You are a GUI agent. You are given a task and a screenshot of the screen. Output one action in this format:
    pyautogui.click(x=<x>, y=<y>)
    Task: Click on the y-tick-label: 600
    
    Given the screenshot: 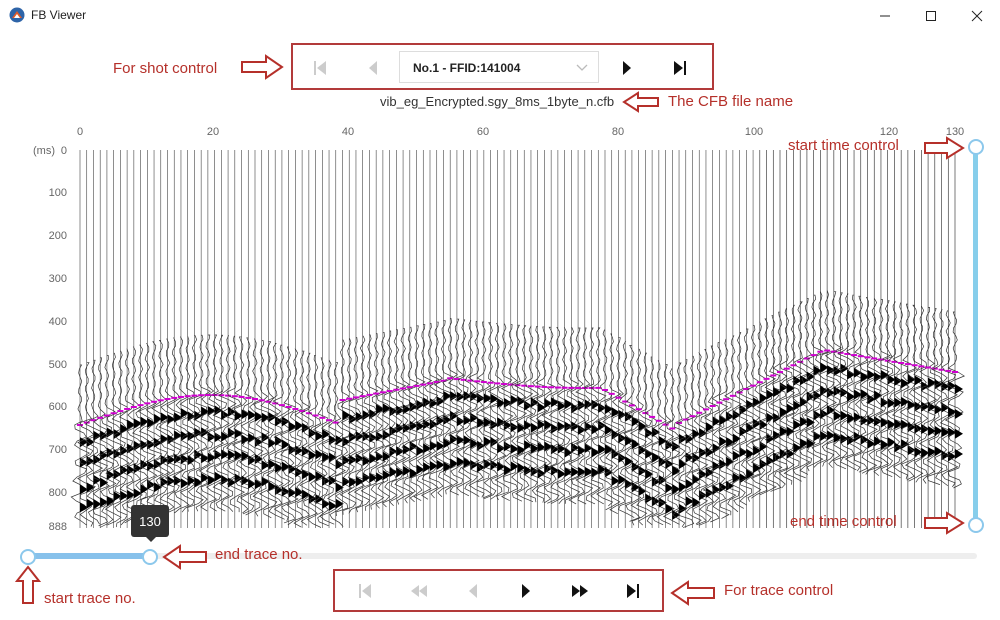 What is the action you would take?
    pyautogui.click(x=57, y=407)
    